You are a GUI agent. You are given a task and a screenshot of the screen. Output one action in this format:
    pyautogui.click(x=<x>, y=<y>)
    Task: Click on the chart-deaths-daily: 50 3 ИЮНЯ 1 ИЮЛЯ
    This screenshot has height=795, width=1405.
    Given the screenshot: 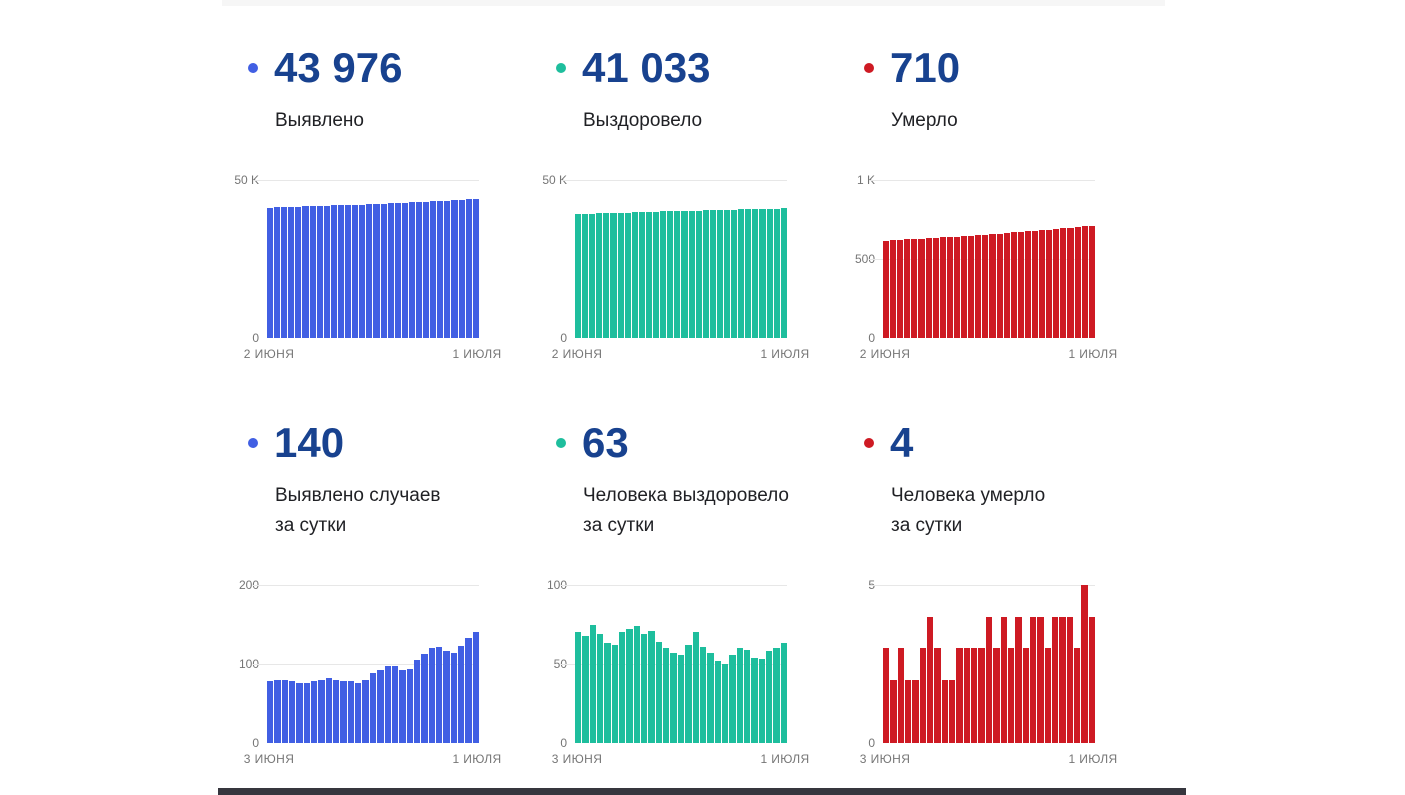 What is the action you would take?
    pyautogui.click(x=1003, y=673)
    